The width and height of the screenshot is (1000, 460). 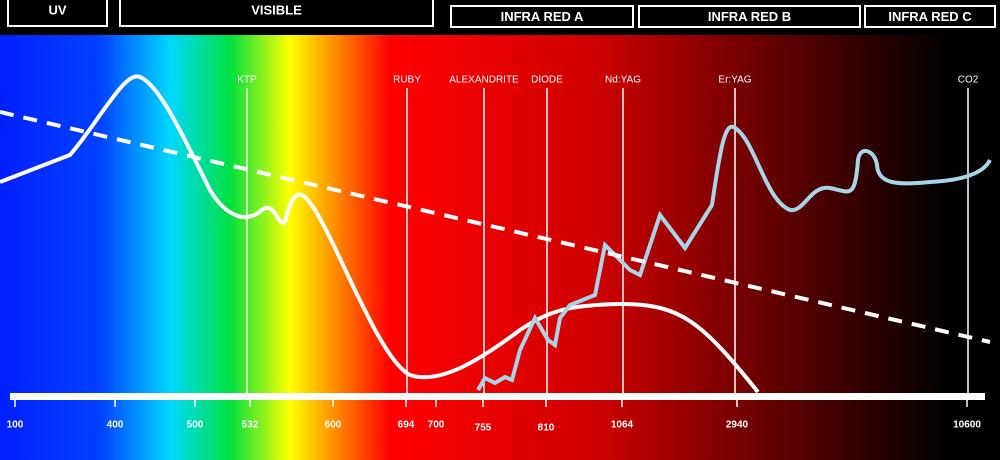 I want to click on band-label: INFRA RED A, so click(x=542, y=16).